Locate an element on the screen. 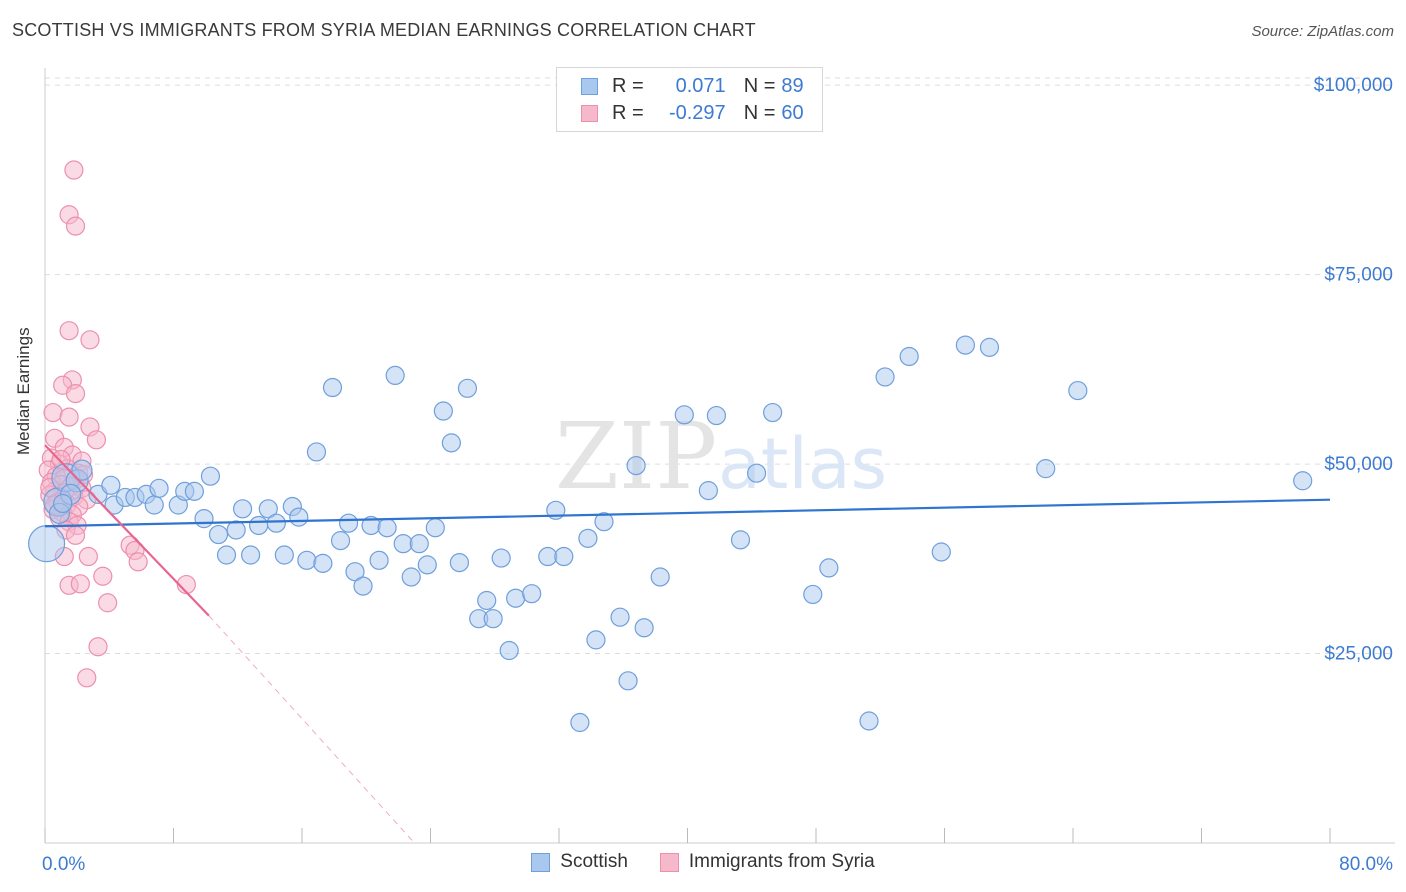 This screenshot has width=1406, height=892. legend-r-value: -0.297 is located at coordinates (697, 112).